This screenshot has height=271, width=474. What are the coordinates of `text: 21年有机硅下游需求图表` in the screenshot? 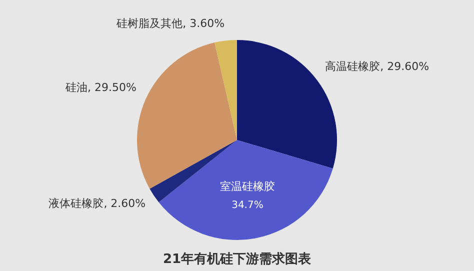 It's located at (237, 259).